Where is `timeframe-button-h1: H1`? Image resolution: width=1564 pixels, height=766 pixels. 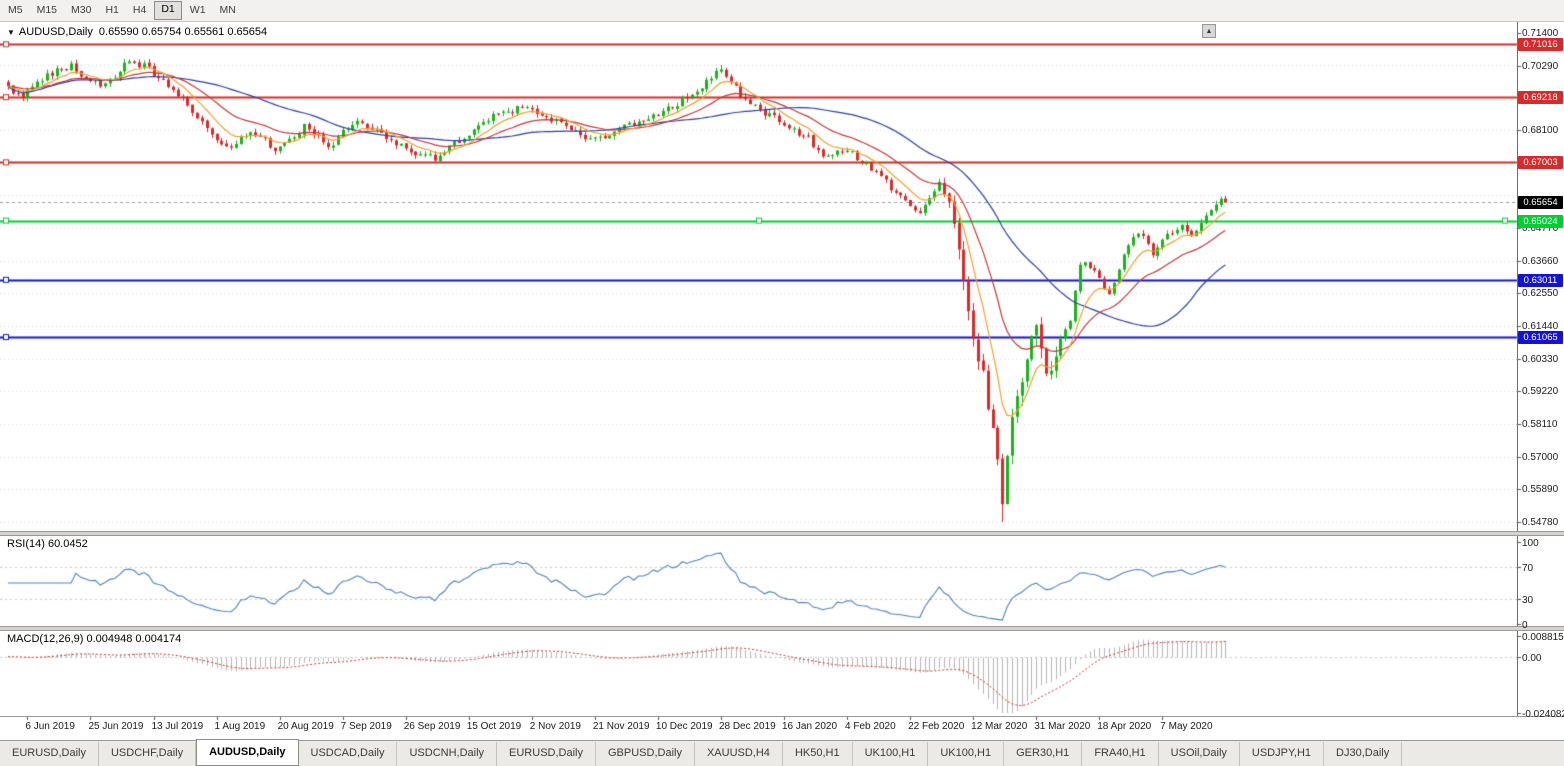 timeframe-button-h1: H1 is located at coordinates (112, 10).